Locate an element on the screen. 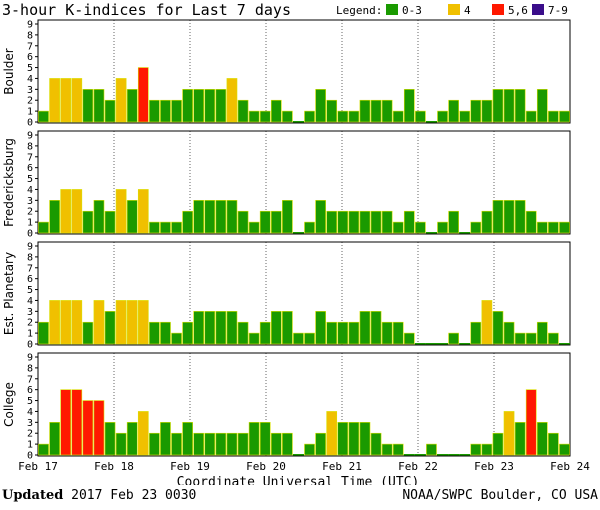  y-tick-label: 5 is located at coordinates (30, 401).